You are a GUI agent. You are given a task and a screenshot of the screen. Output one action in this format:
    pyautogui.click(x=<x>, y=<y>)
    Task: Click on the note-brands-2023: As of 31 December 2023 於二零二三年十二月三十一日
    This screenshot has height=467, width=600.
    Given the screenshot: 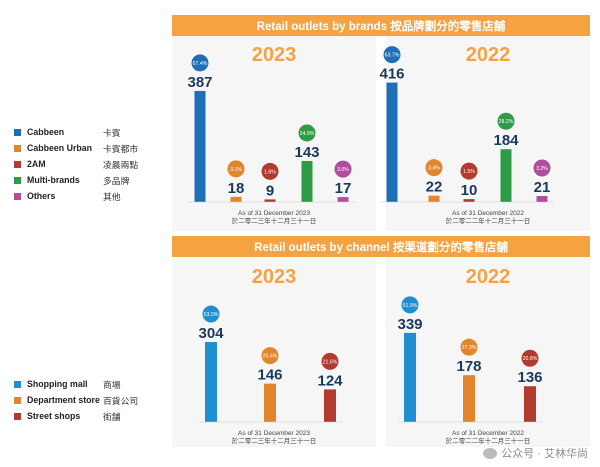 What is the action you would take?
    pyautogui.click(x=274, y=217)
    